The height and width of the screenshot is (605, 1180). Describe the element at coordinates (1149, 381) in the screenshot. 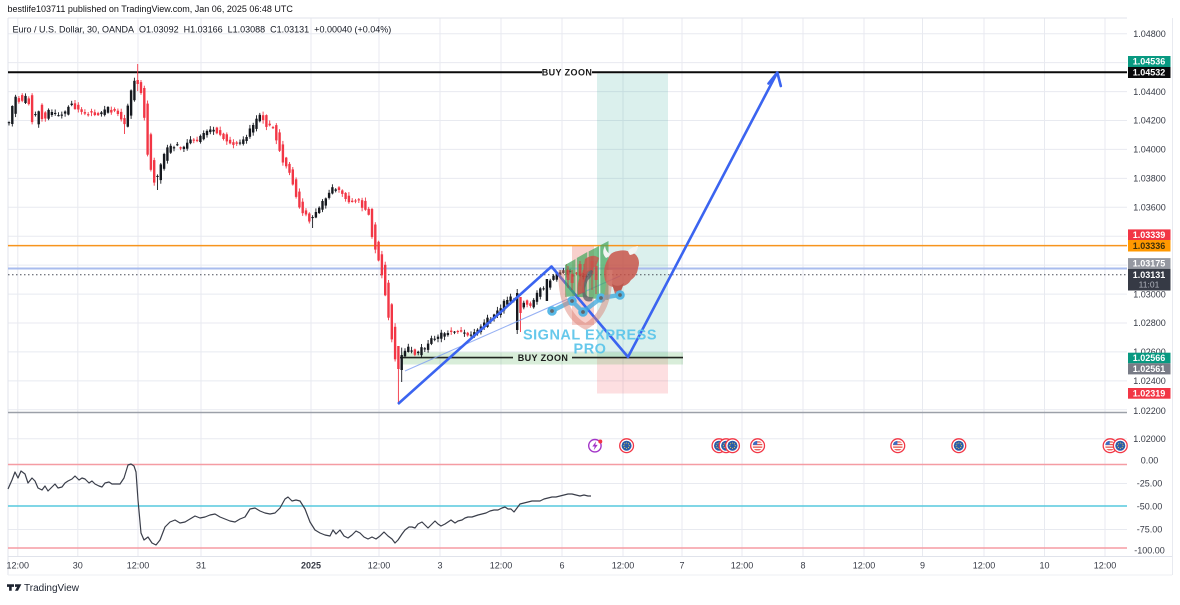

I see `svg-text: 1.02400` at that location.